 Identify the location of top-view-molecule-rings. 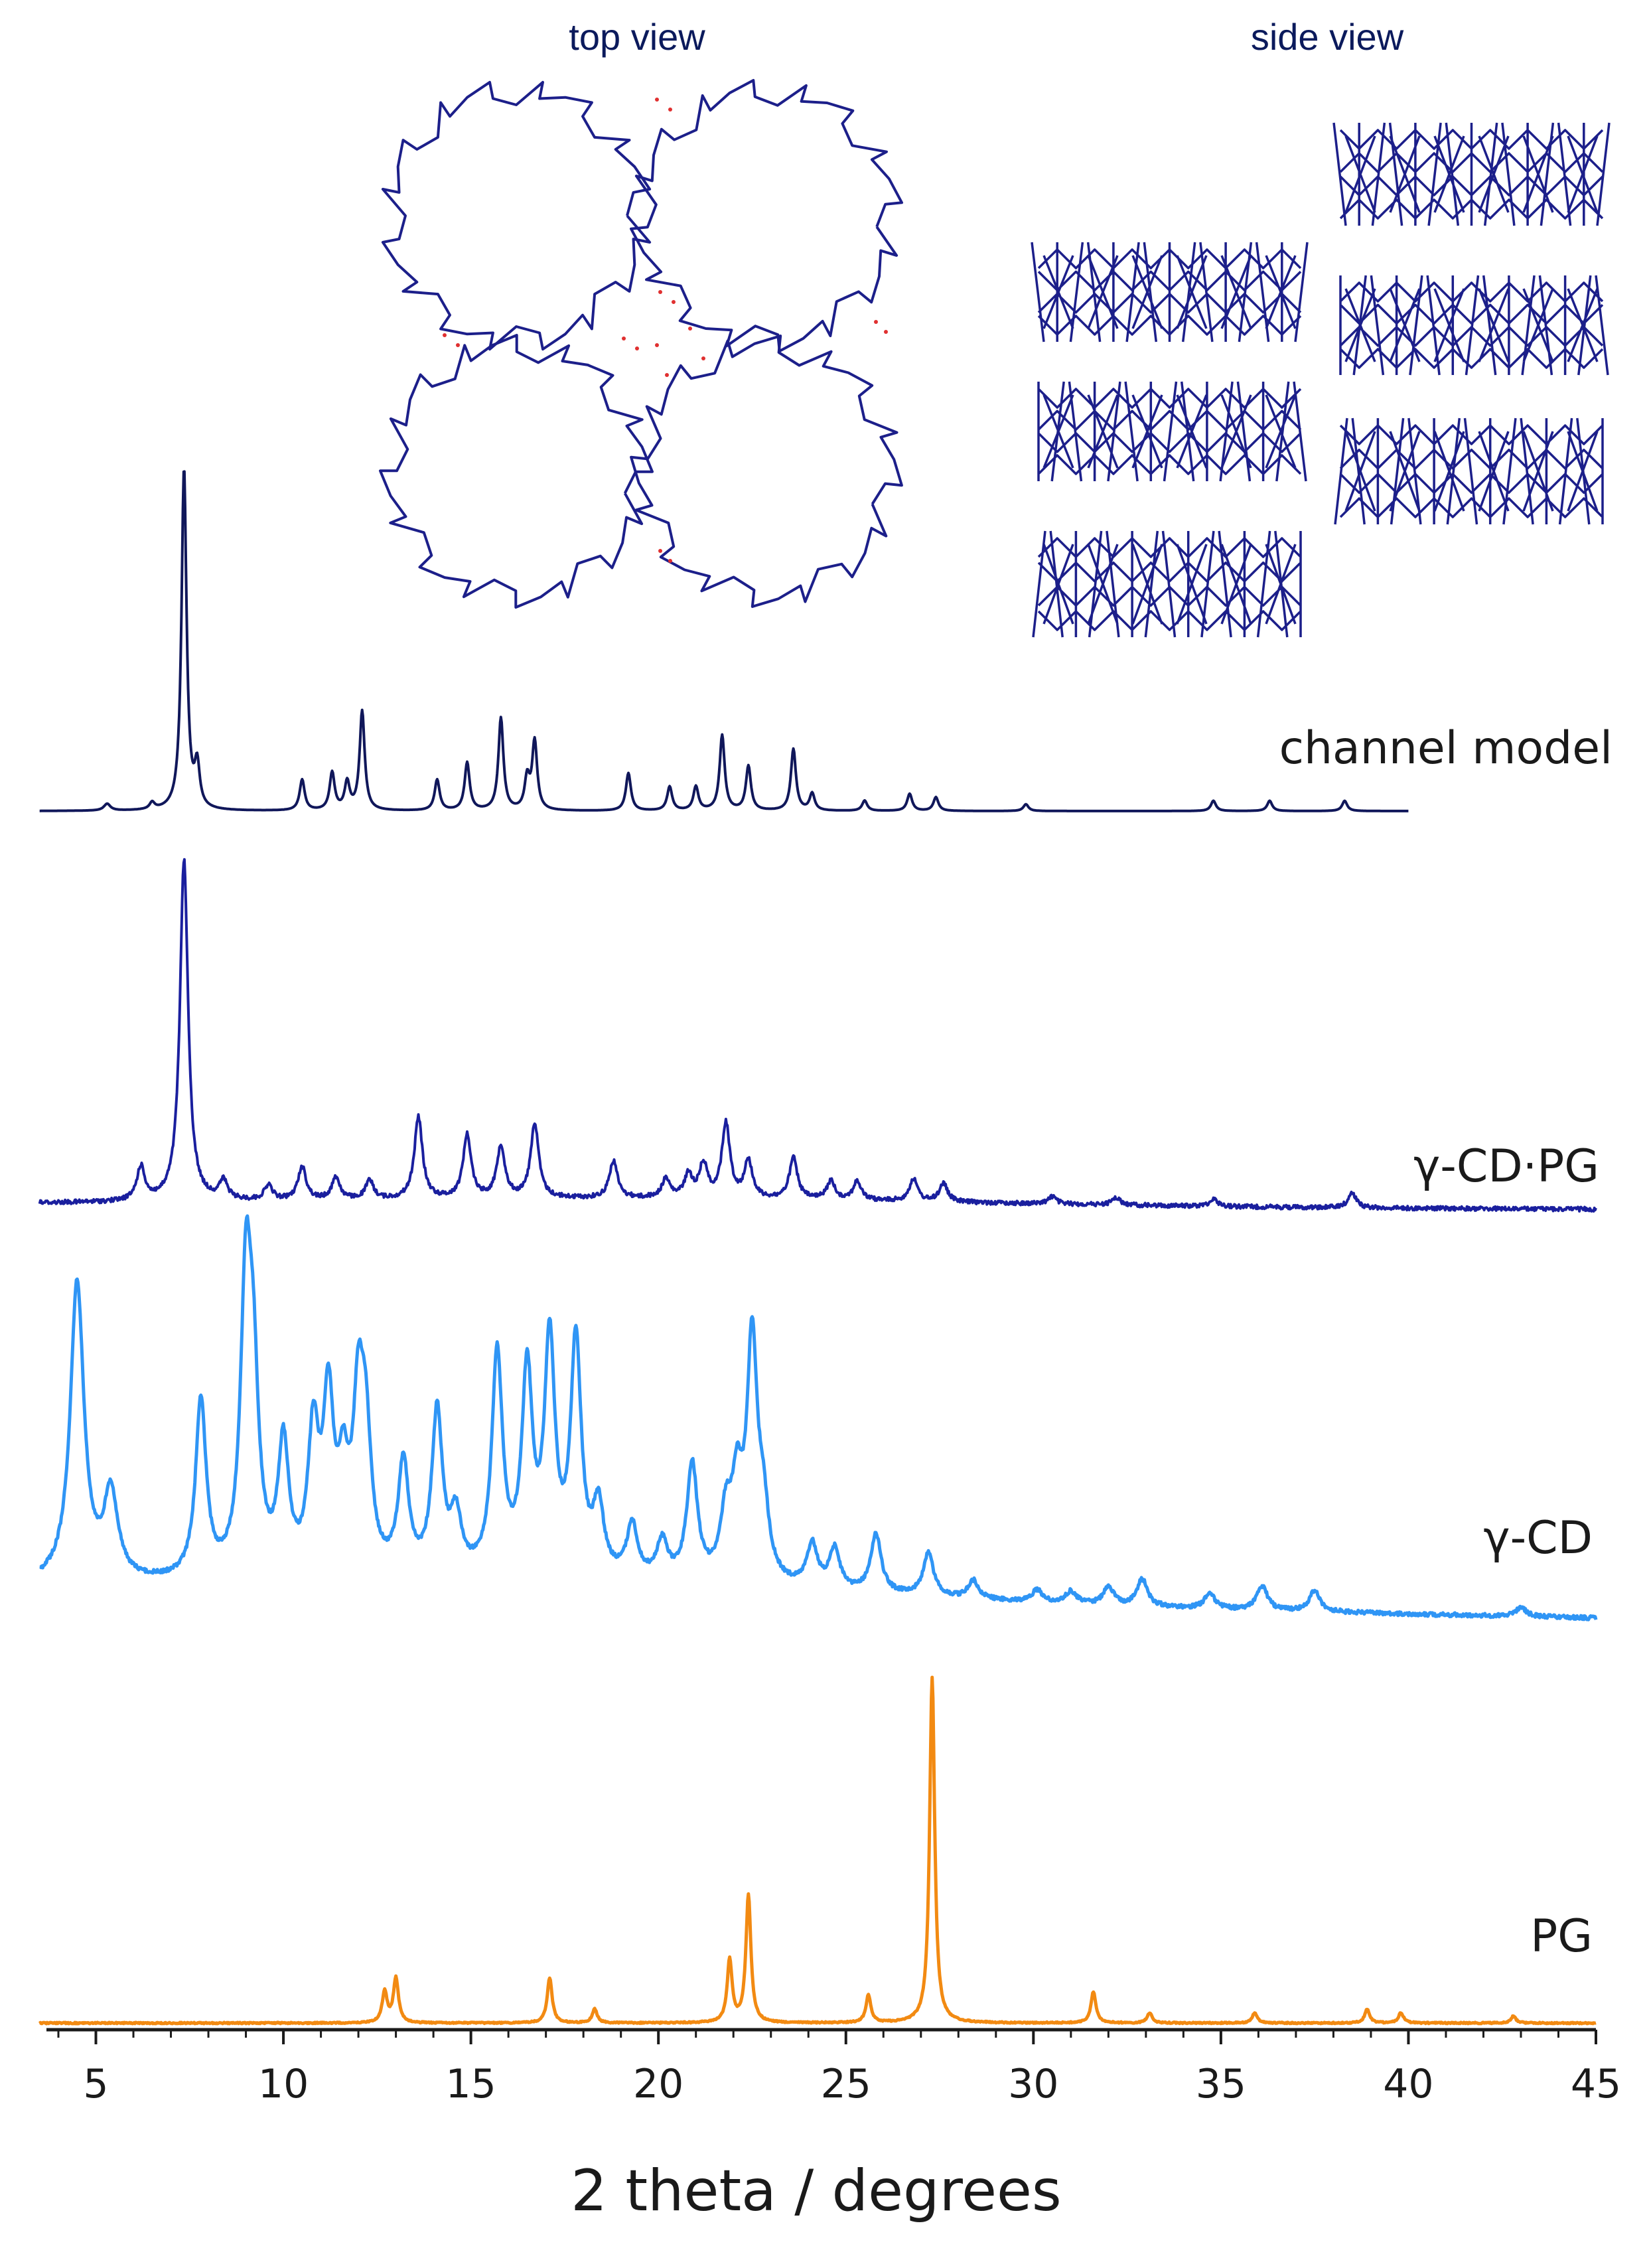
(641, 344).